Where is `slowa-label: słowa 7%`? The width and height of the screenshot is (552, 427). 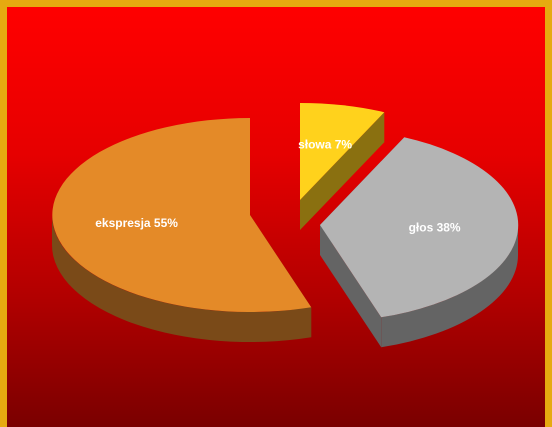 slowa-label: słowa 7% is located at coordinates (325, 144).